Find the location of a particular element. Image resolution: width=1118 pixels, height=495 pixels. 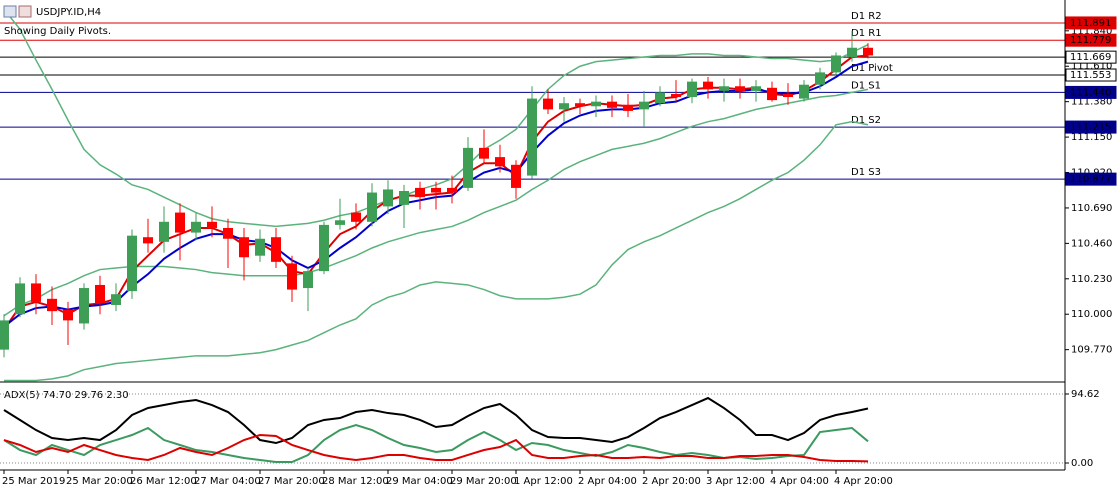

x-tick-label: 3 Apr 12:00 is located at coordinates (735, 481).